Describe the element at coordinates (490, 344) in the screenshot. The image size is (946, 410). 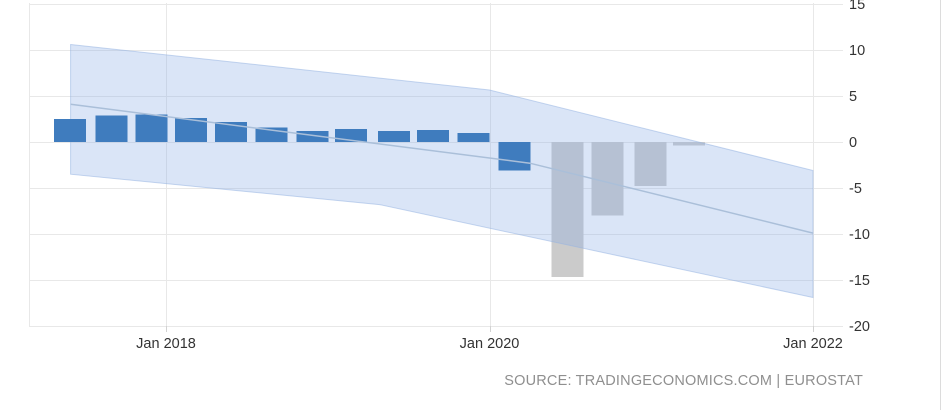
I see `x-tick-label: Jan 2020` at that location.